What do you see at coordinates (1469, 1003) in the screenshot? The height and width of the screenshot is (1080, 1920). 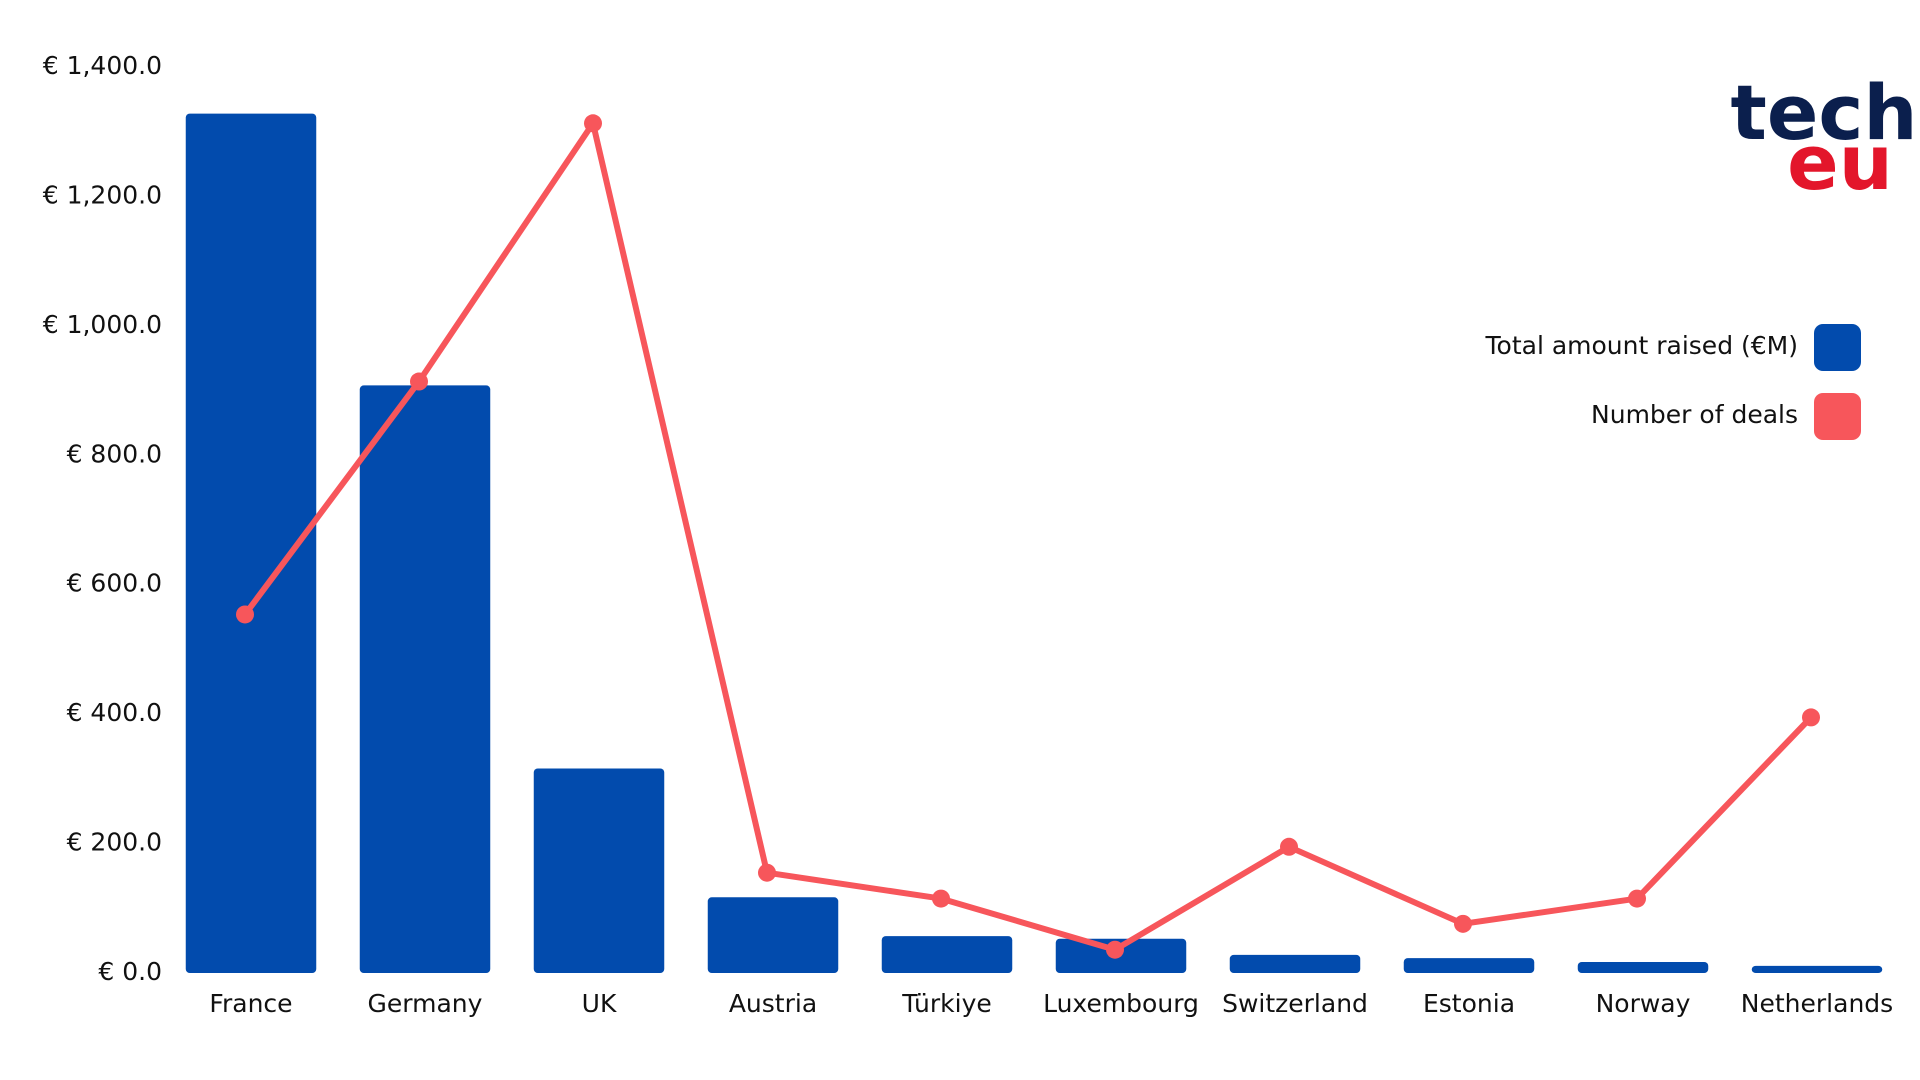 I see `x-tick-label: Estonia` at bounding box center [1469, 1003].